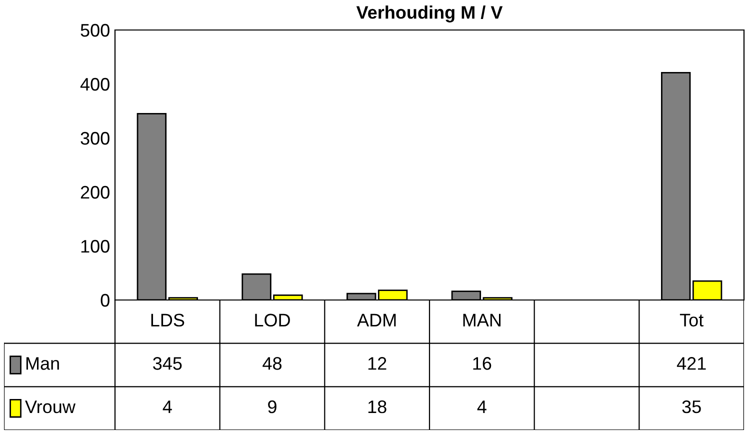 Image resolution: width=749 pixels, height=432 pixels. What do you see at coordinates (42, 363) in the screenshot?
I see `legend-label: Man` at bounding box center [42, 363].